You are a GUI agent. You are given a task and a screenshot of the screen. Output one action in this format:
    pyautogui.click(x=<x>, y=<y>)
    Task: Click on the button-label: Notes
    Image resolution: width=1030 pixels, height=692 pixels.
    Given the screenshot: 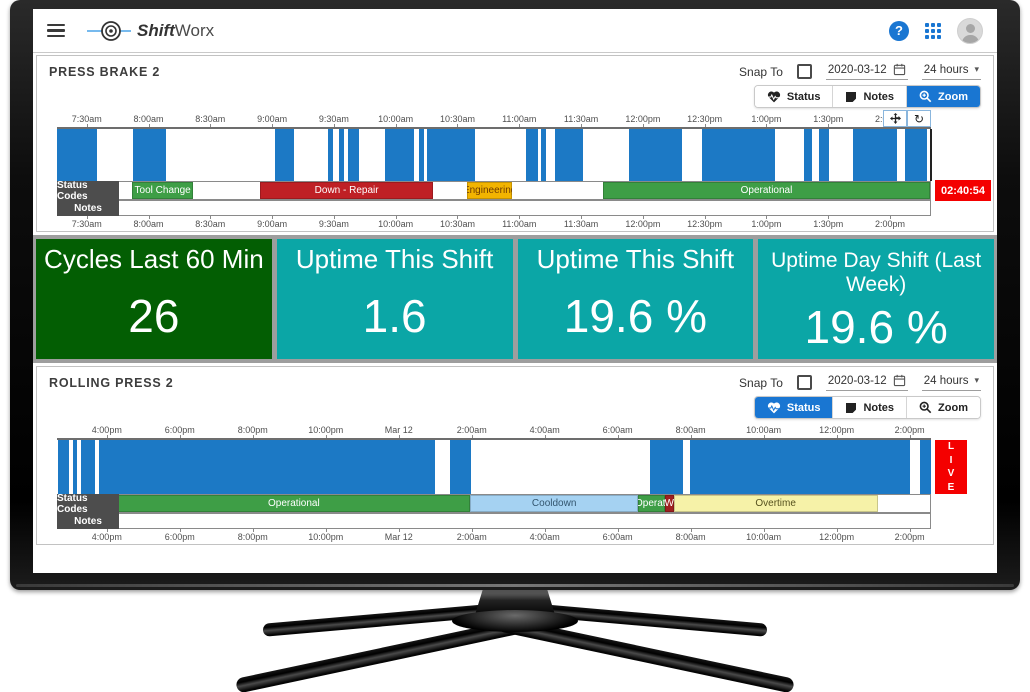 What is the action you would take?
    pyautogui.click(x=879, y=407)
    